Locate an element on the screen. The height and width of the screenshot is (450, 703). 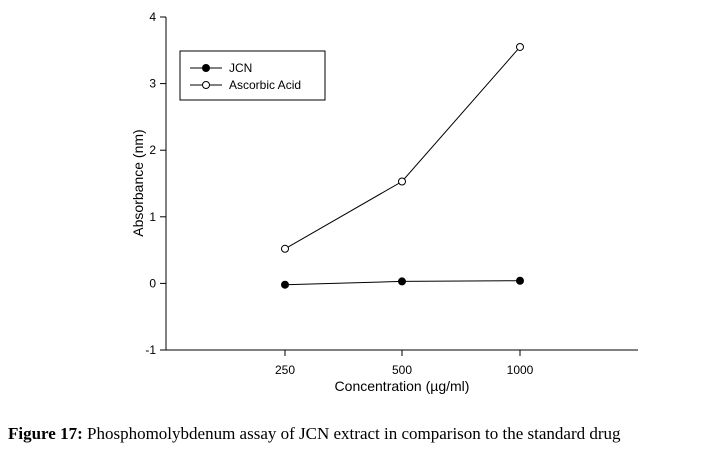
y-tick-label: 3 is located at coordinates (152, 84).